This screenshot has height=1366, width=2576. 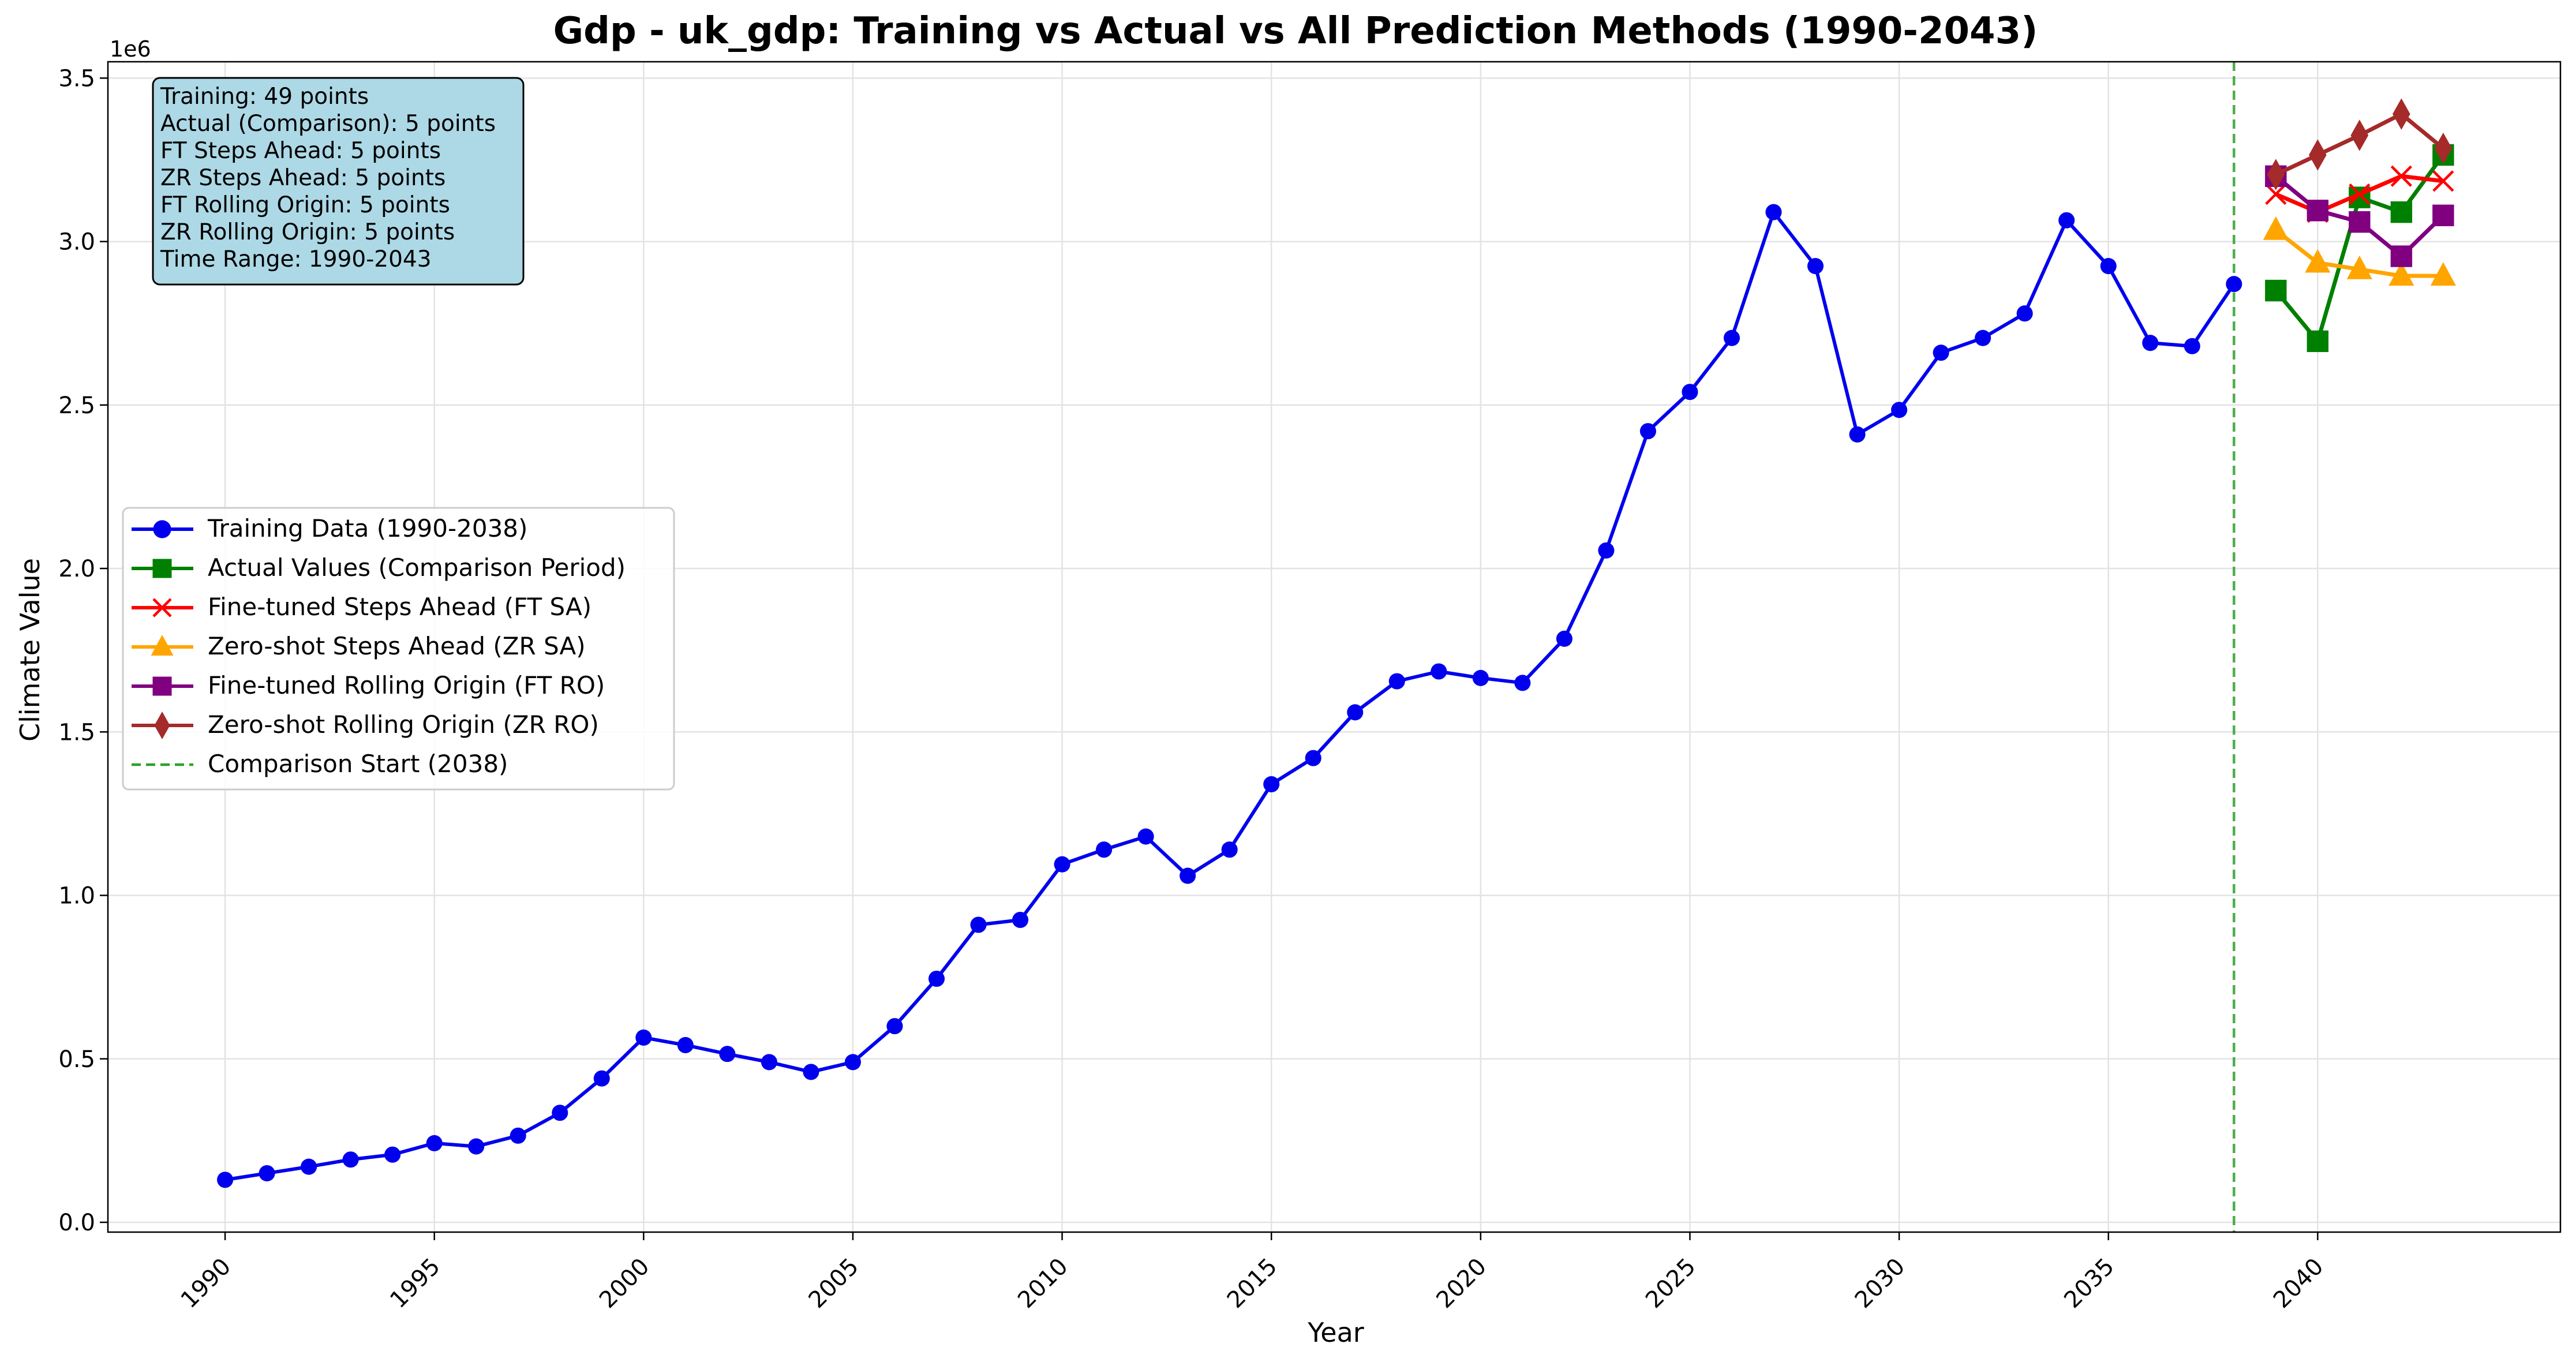 I want to click on legend-label: Fine-tuned Rolling Origin (FT RO), so click(x=406, y=685).